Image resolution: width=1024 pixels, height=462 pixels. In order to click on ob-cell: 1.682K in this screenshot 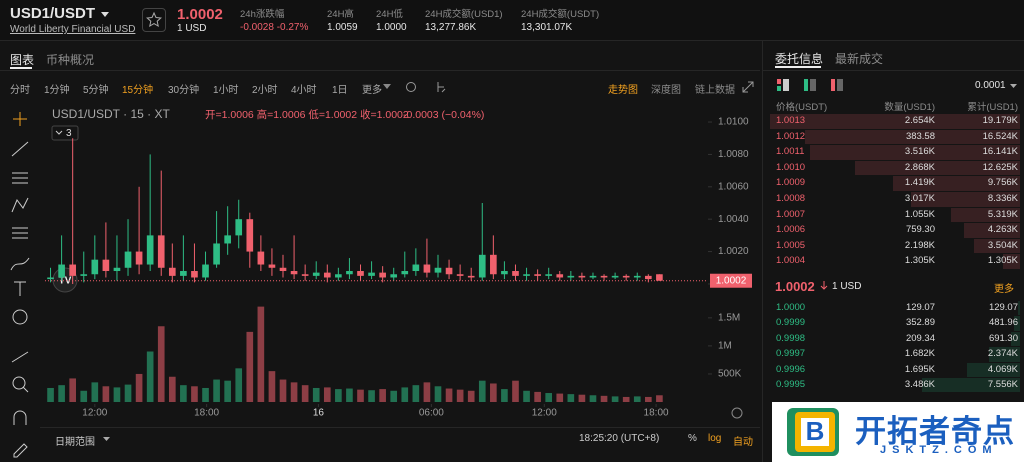, I will do `click(919, 354)`.